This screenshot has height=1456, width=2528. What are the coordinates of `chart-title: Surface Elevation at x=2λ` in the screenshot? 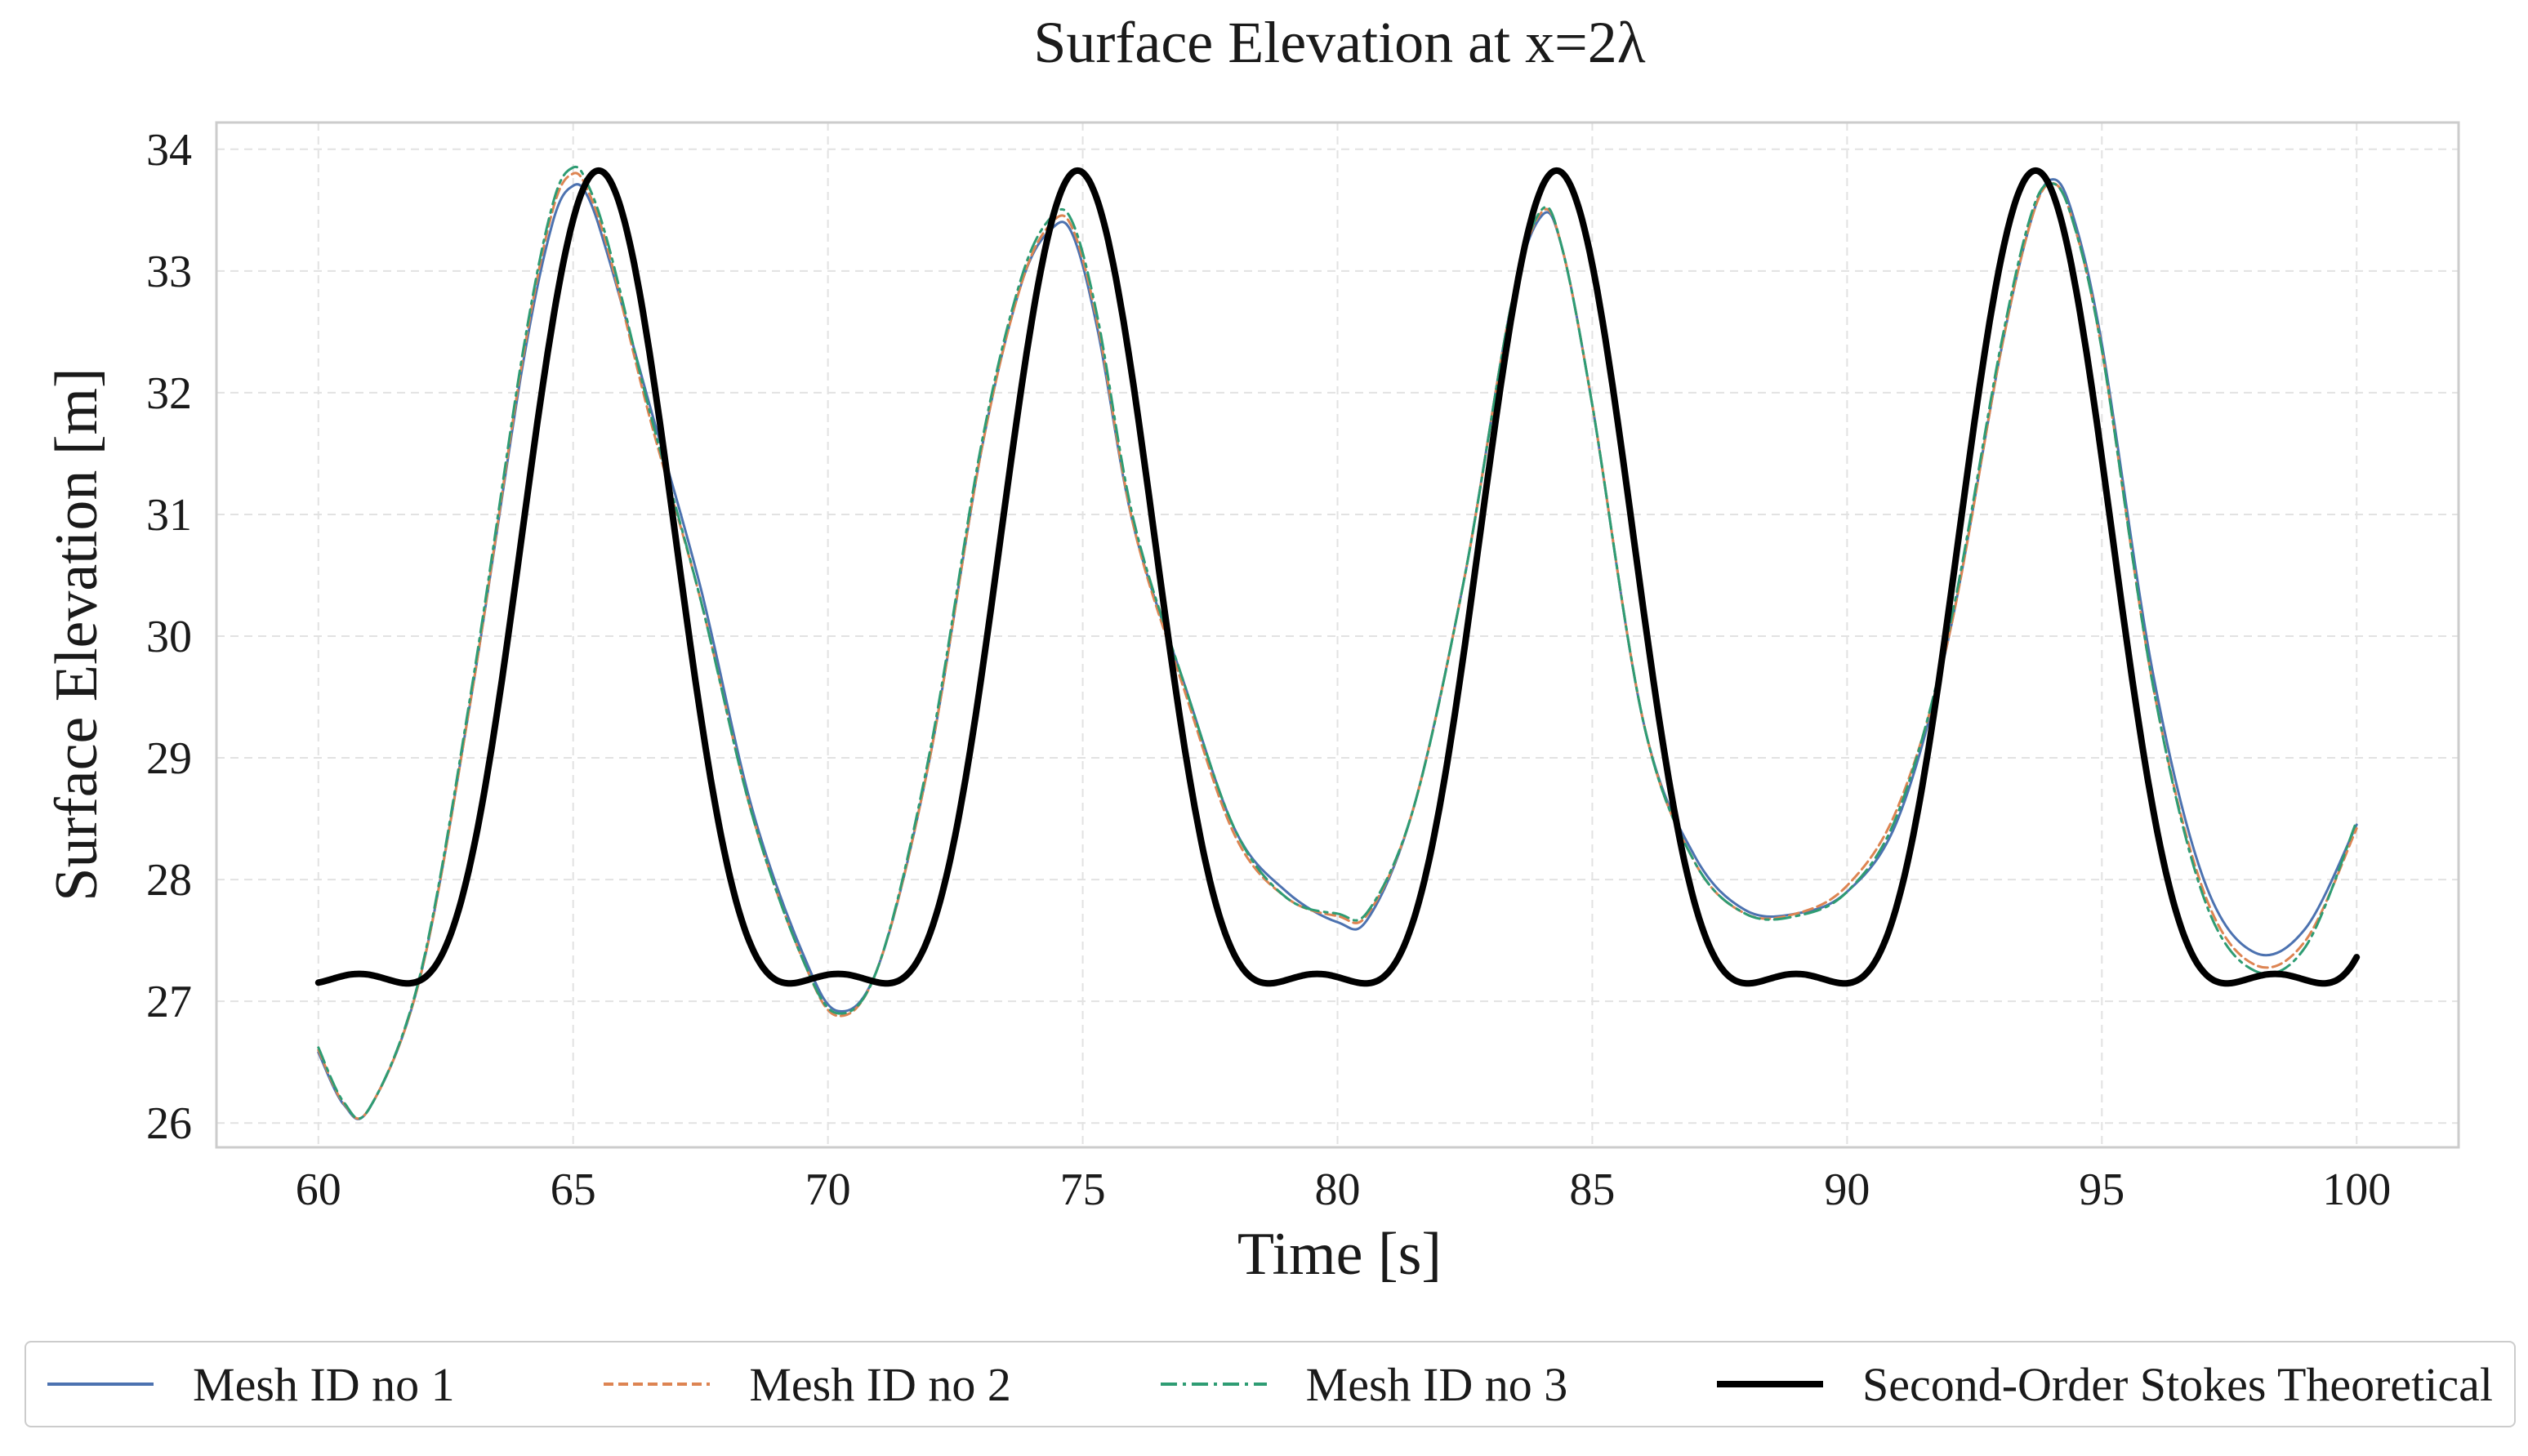 It's located at (1339, 43).